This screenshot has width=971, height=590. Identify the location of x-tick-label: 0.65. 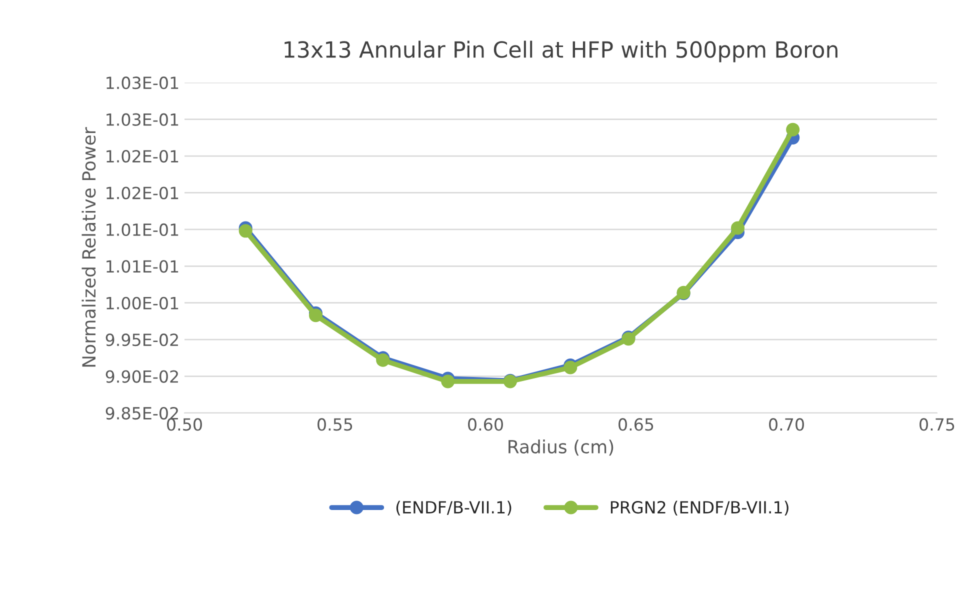
(636, 424).